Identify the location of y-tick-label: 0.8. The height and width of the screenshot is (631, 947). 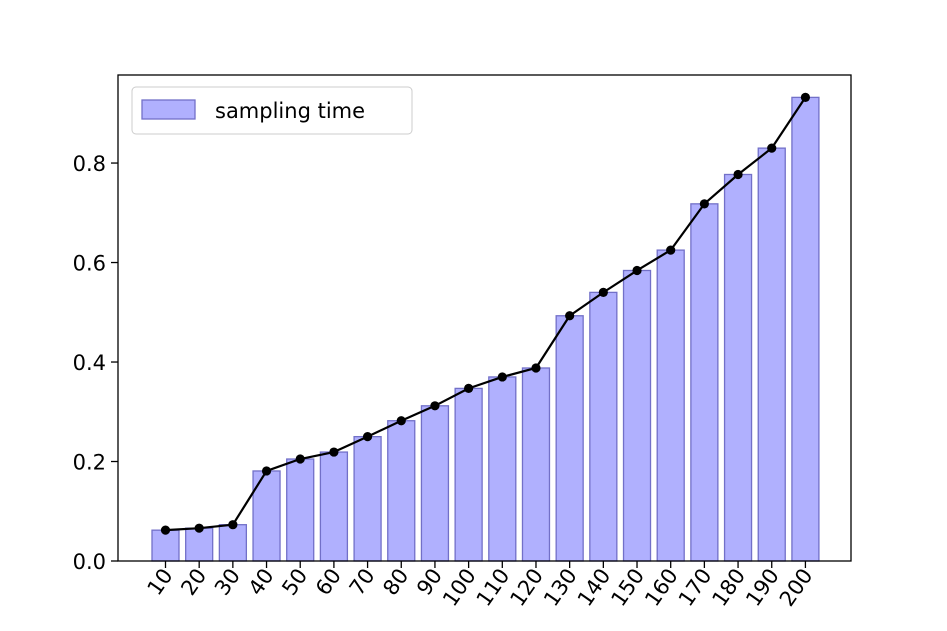
(89, 164).